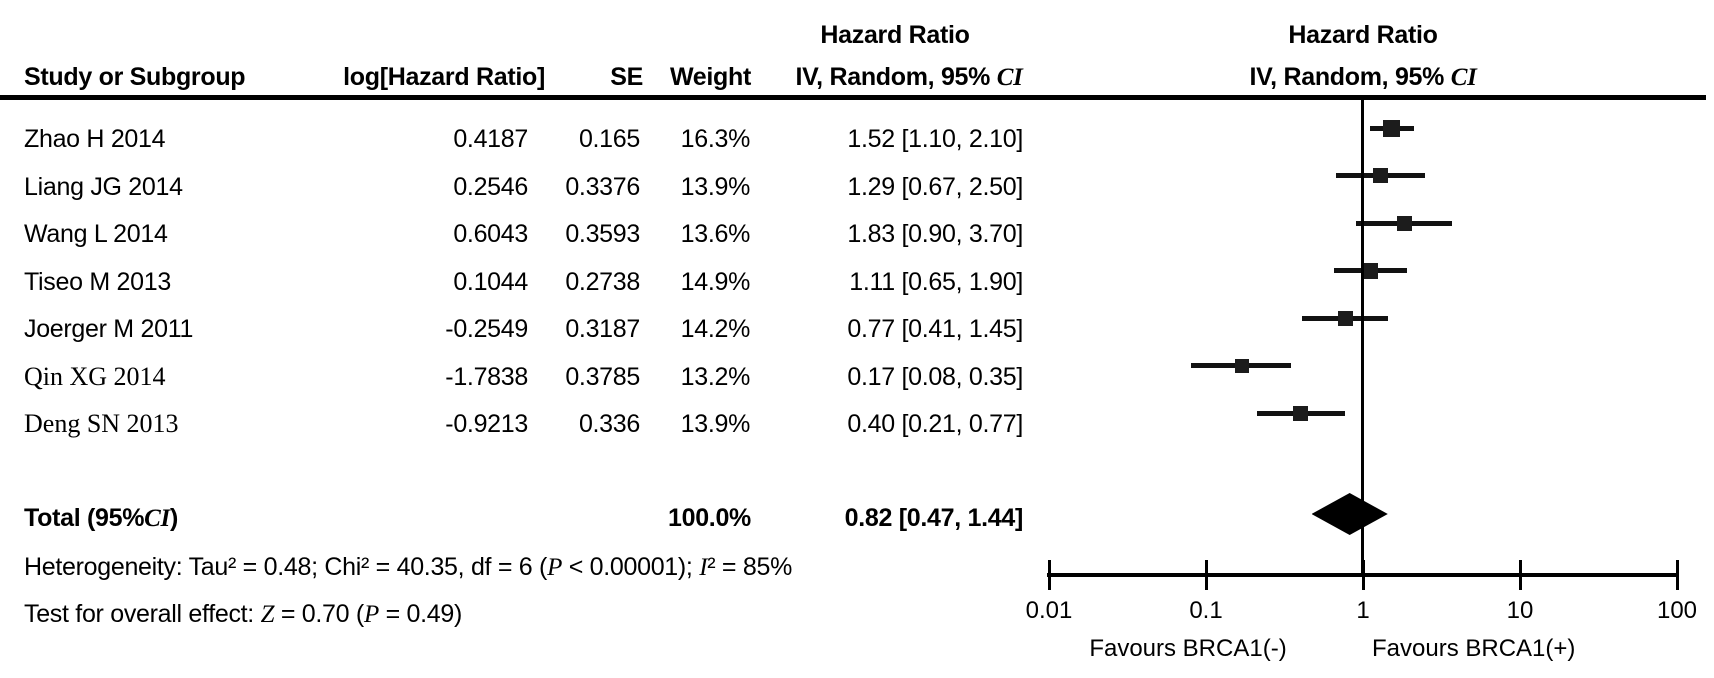 This screenshot has height=678, width=1714. Describe the element at coordinates (486, 329) in the screenshot. I see `study-loghr: -0.2549` at that location.